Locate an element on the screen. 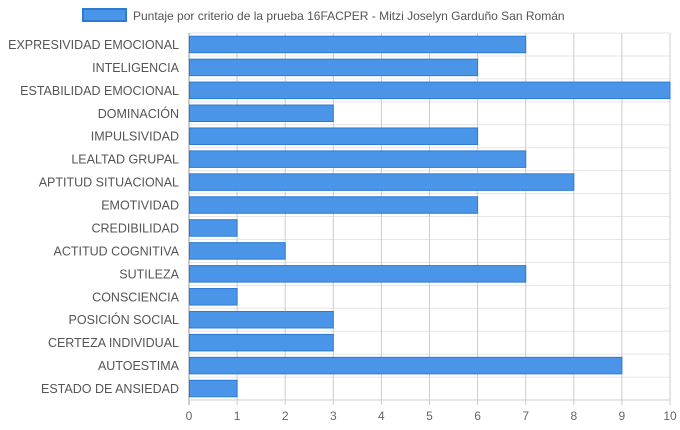 The width and height of the screenshot is (680, 430). x-axis-ticks: 0 1 2 3 4 5 6 7 8 9 10 is located at coordinates (431, 416).